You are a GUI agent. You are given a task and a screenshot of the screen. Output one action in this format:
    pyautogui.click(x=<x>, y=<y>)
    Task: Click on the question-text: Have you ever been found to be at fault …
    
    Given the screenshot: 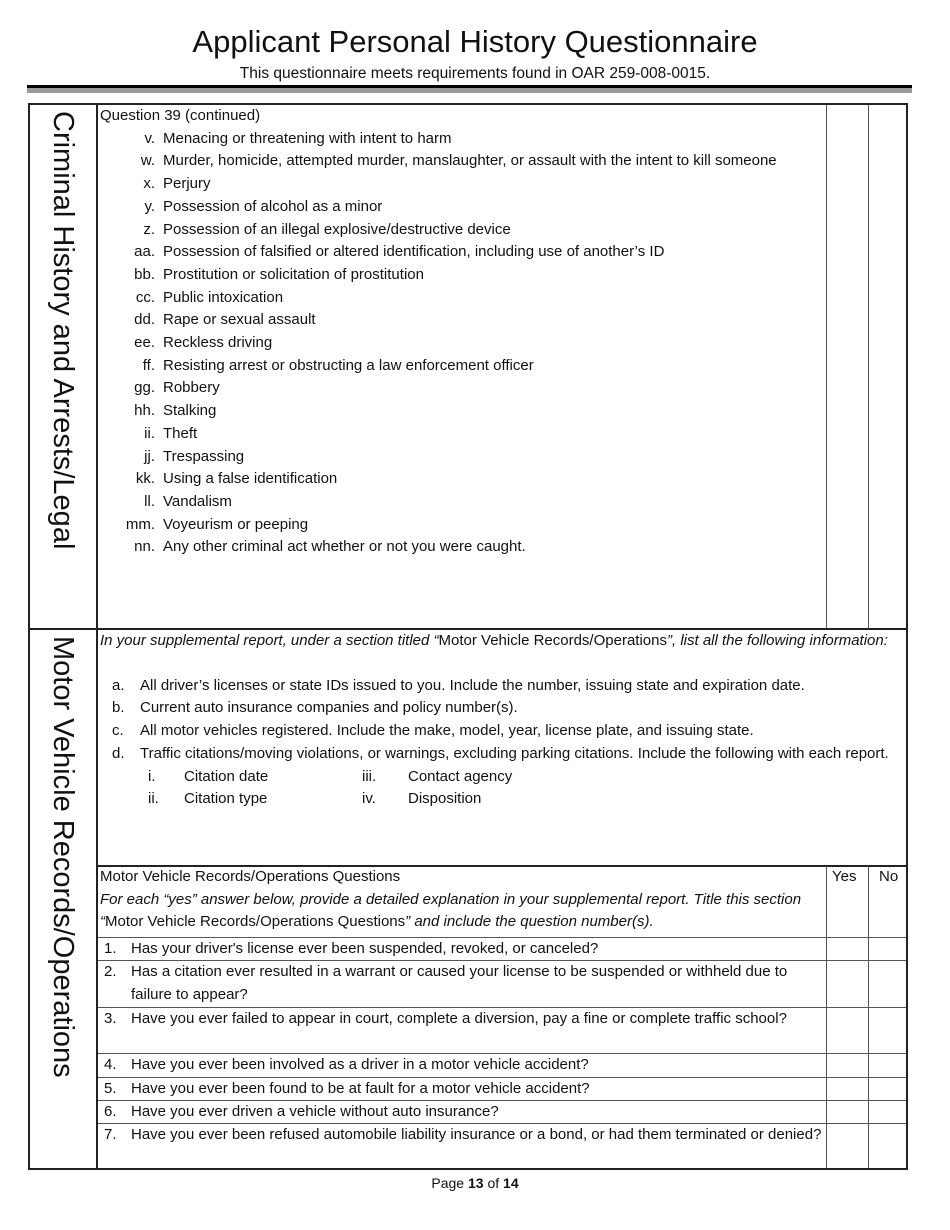 What is the action you would take?
    pyautogui.click(x=360, y=1088)
    